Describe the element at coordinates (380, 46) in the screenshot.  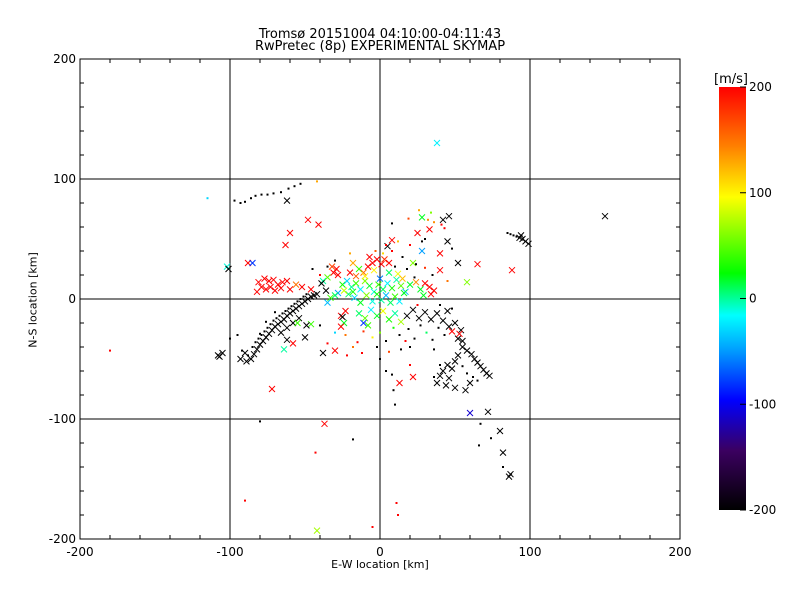
I see `chart-subtitle: RwPretec (8p) EXPERIMENTAL SKYMAP` at that location.